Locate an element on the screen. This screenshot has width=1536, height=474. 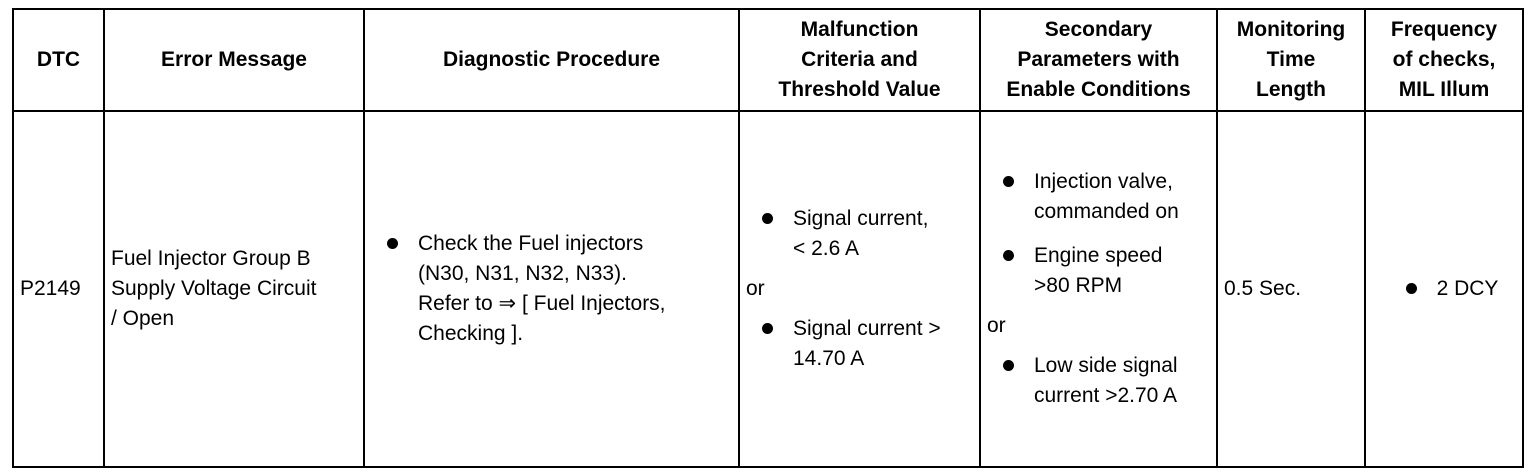
header-dtc: DTC is located at coordinates (58, 60).